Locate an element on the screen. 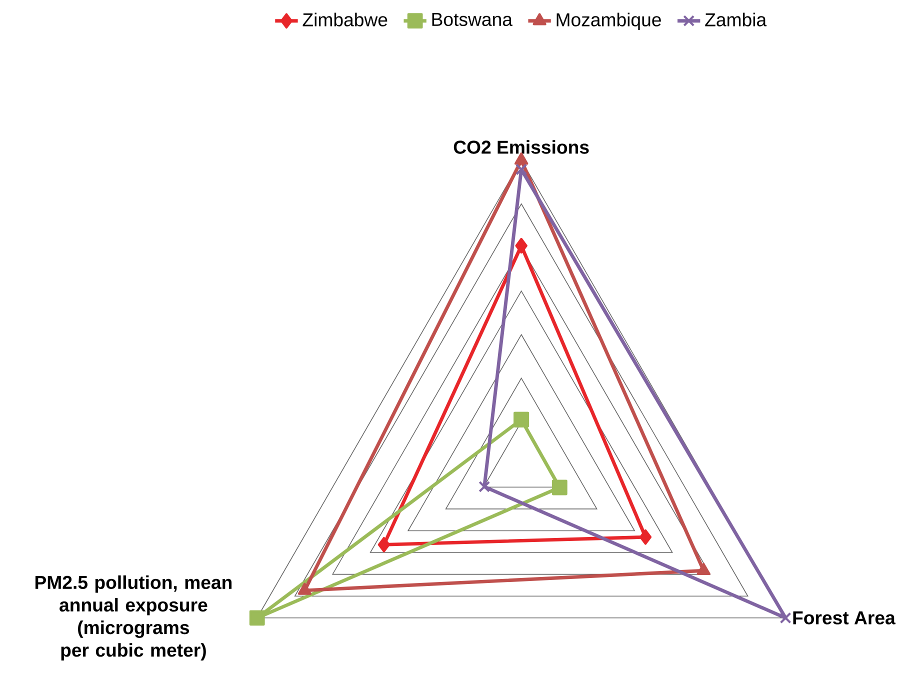 The height and width of the screenshot is (681, 916). legend-label: Mozambique is located at coordinates (608, 21).